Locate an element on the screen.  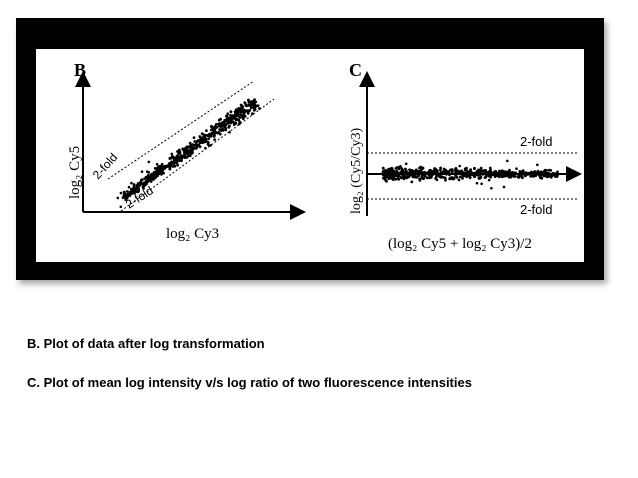
panel-c-letter: C is located at coordinates (355, 70).